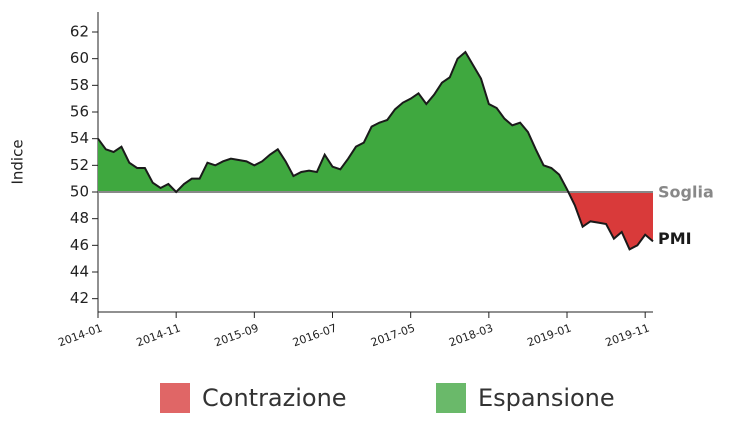 This screenshot has width=736, height=432. I want to click on y-tick-label: 56, so click(79, 112).